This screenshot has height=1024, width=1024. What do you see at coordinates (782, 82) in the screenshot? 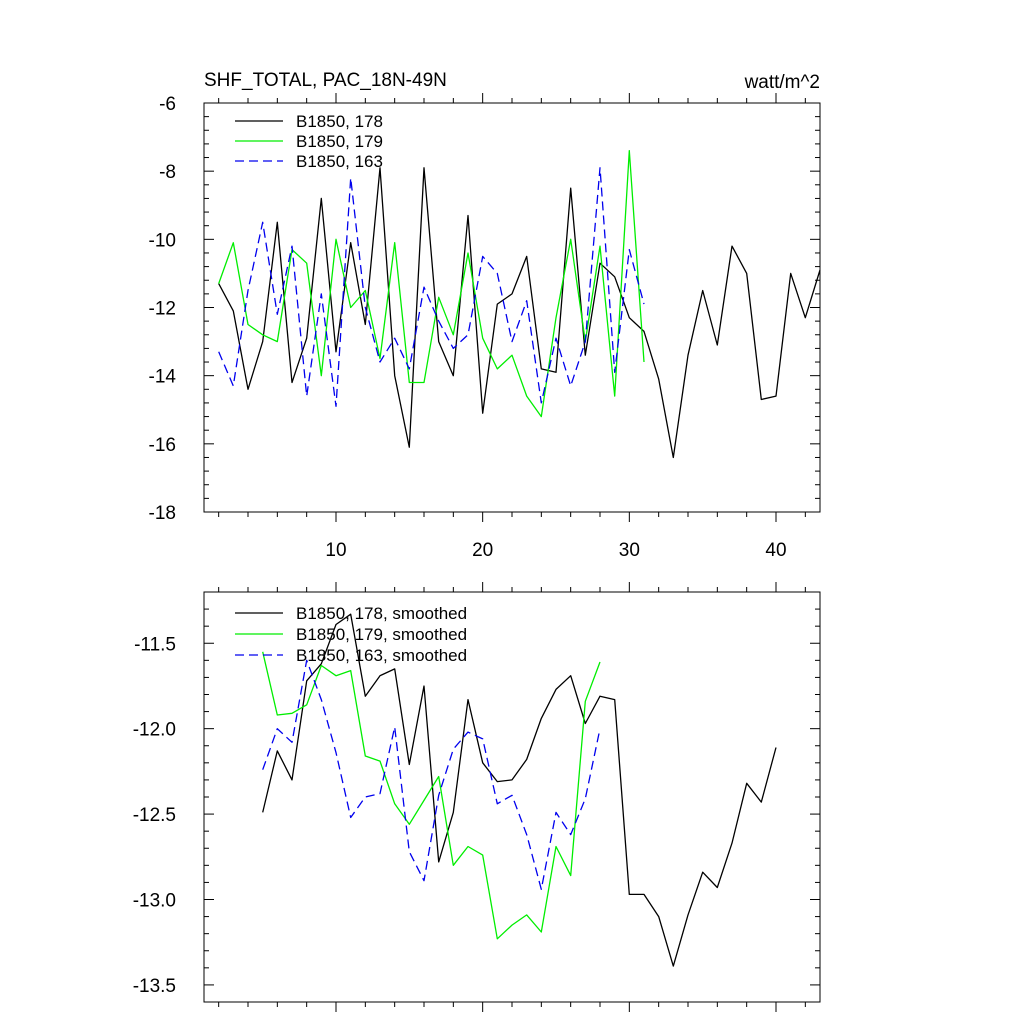
I see `chart-units: watt/m^2` at bounding box center [782, 82].